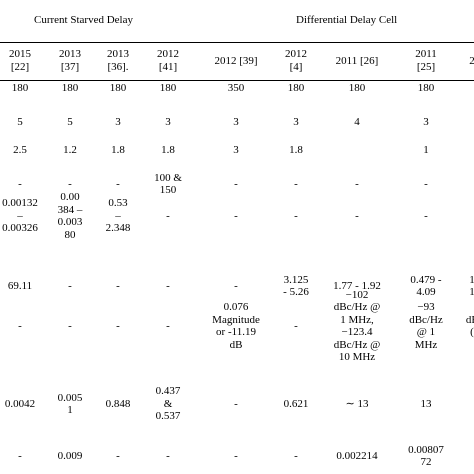  I want to click on column-header-ref: [25], so click(426, 66).